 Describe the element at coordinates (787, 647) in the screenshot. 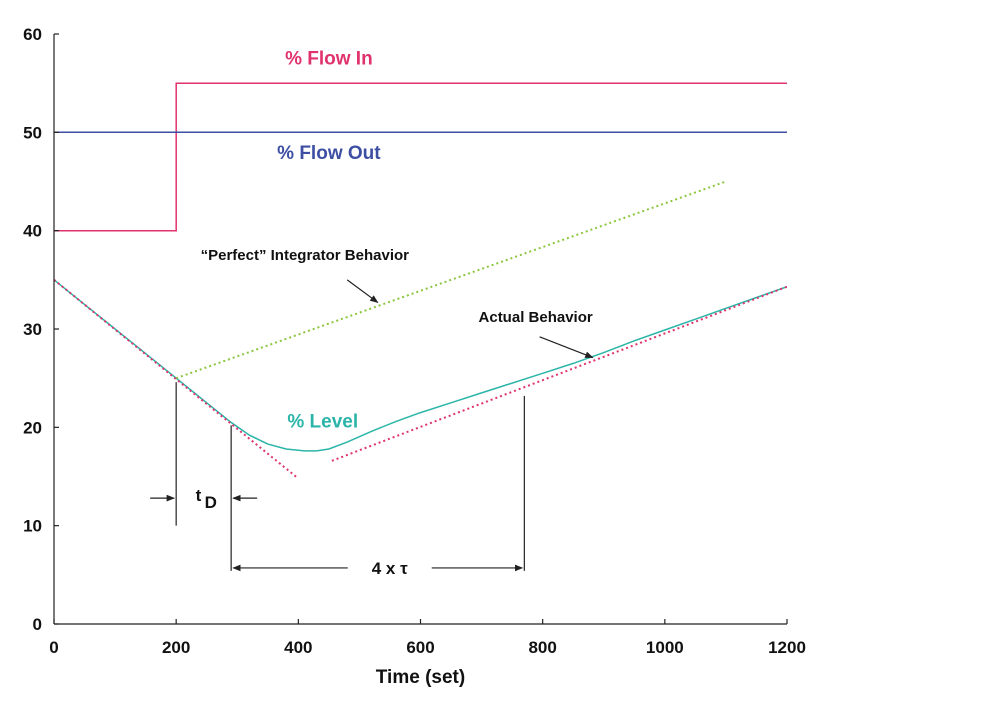

I see `x-tick-label: 1200` at that location.